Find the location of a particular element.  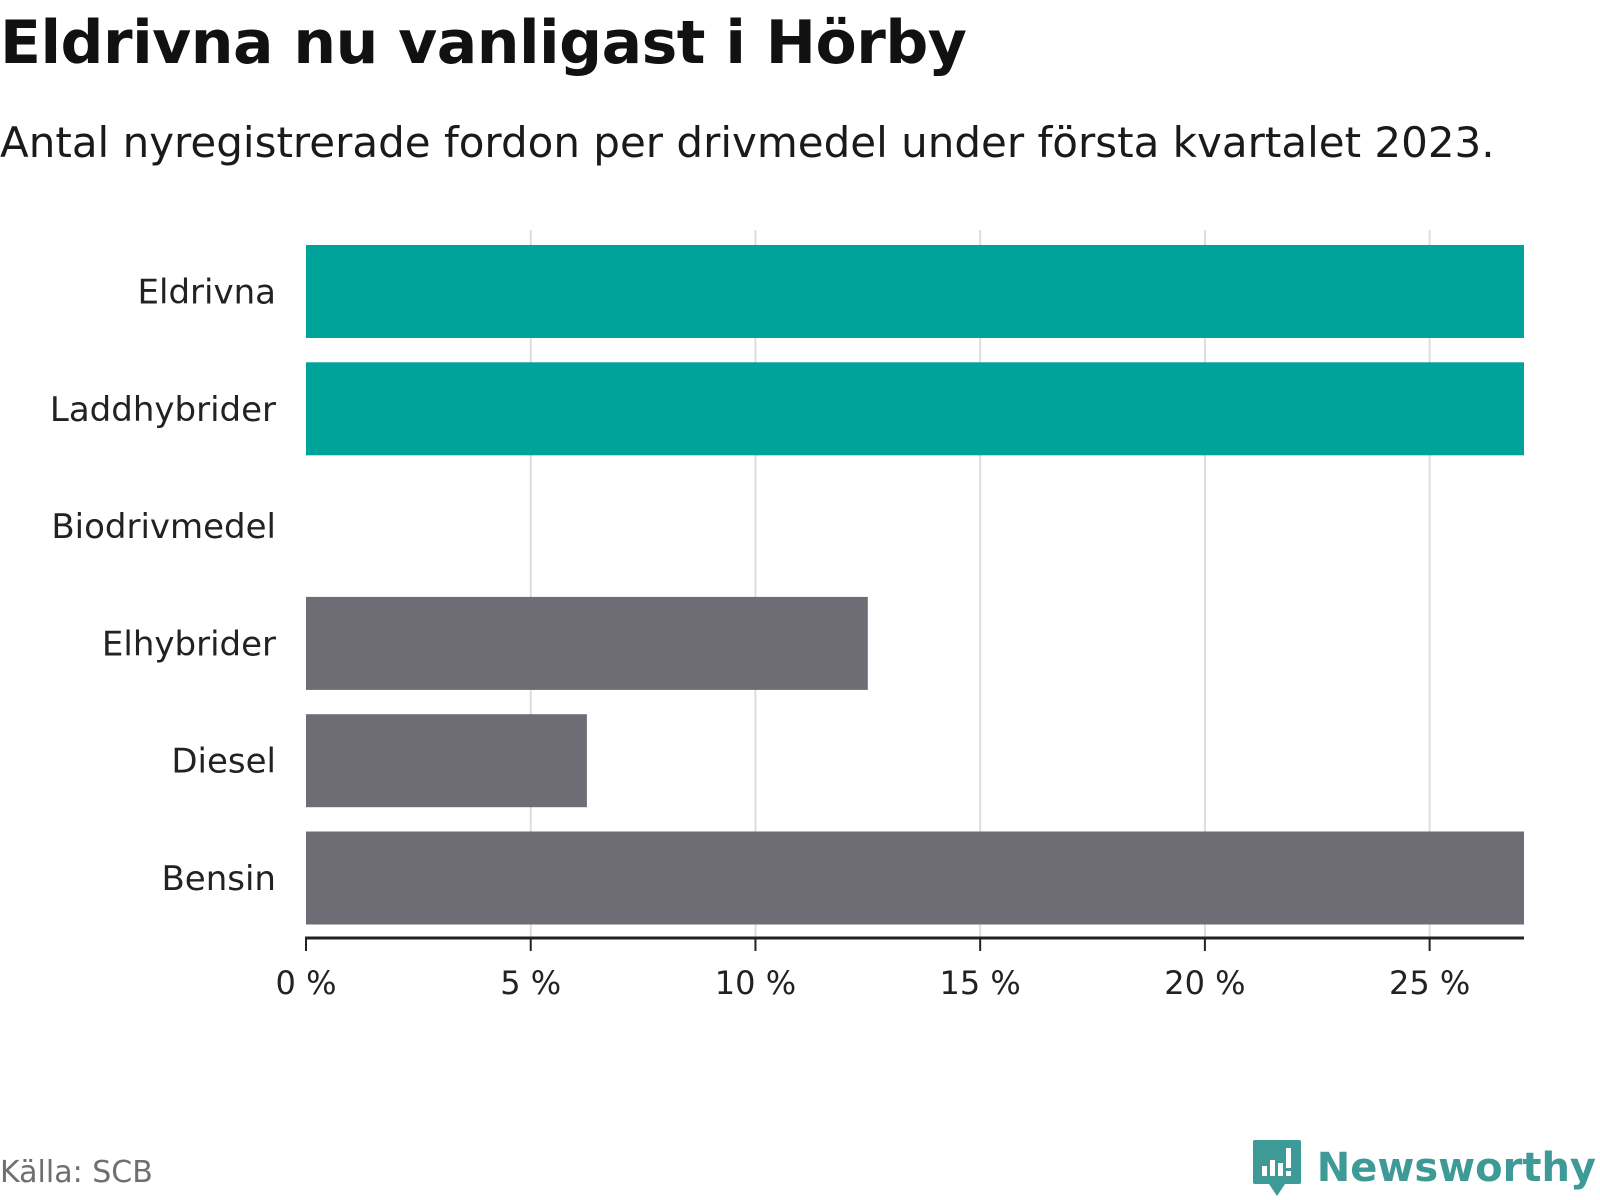

category-label: Bensin is located at coordinates (218, 879).